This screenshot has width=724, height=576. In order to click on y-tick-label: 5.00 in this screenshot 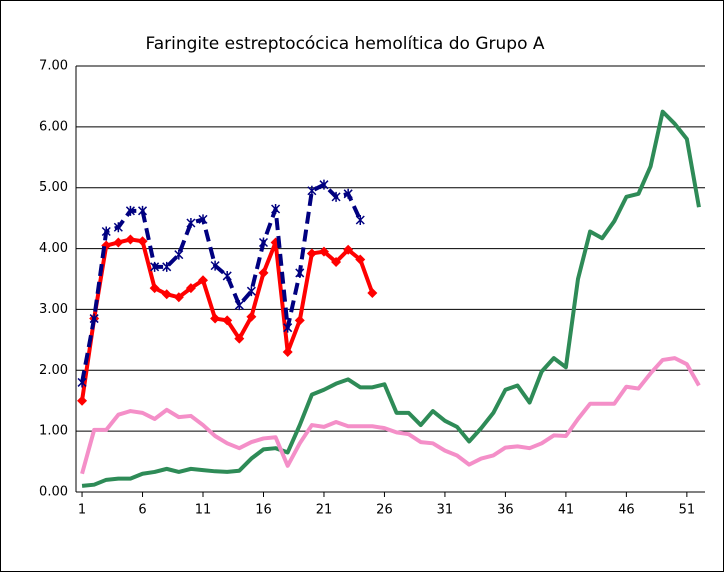, I will do `click(53, 187)`.